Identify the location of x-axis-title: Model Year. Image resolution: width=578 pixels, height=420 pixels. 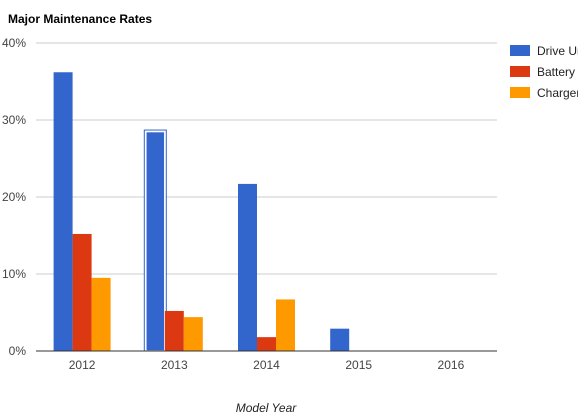
(266, 408).